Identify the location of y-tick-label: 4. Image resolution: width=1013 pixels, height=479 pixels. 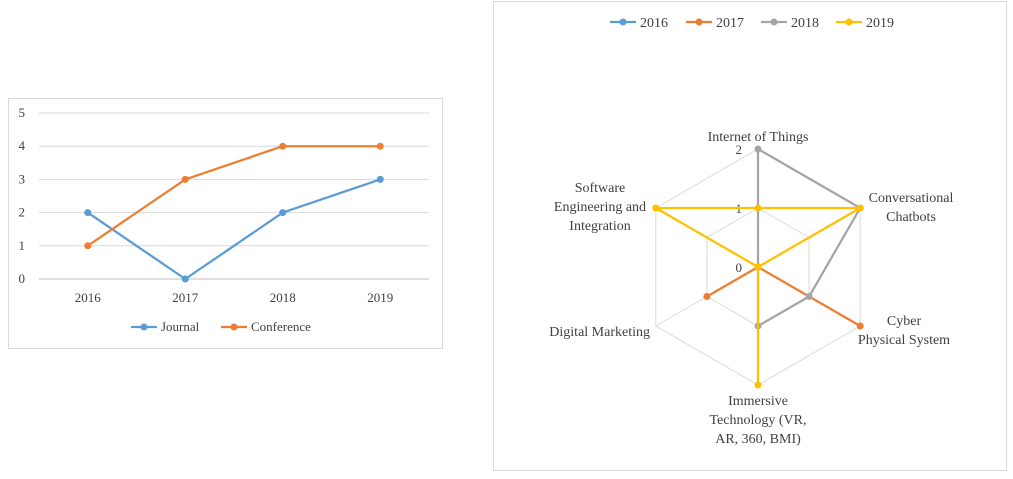
(22, 145).